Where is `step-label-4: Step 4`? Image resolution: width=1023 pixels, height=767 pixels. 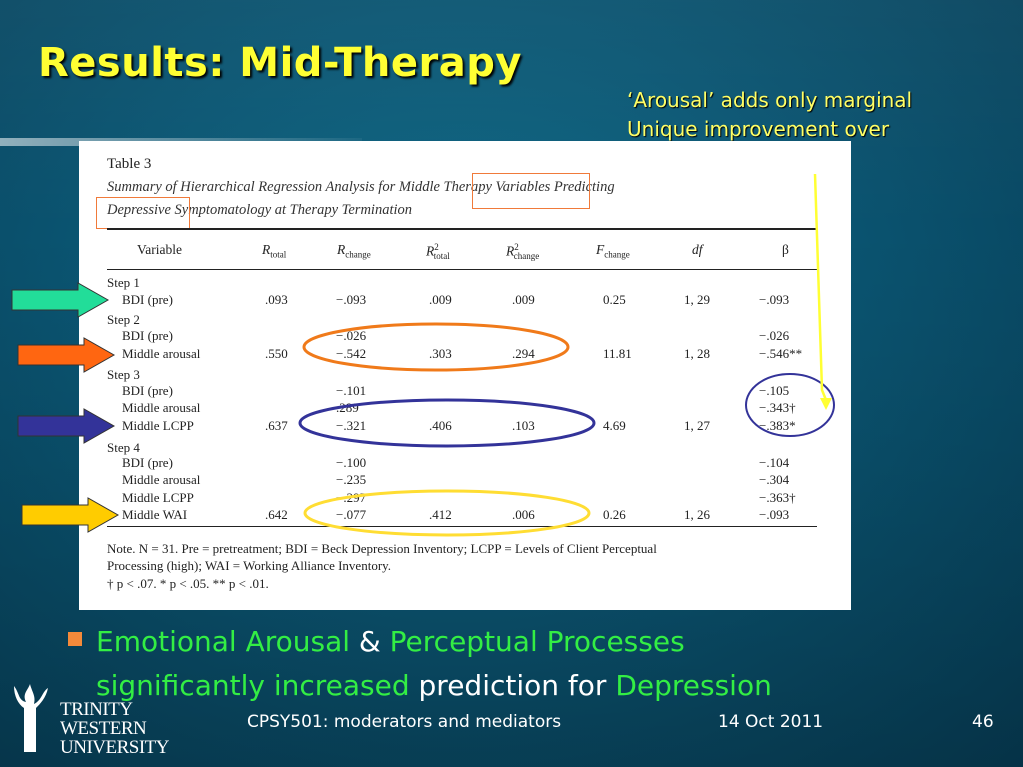 step-label-4: Step 4 is located at coordinates (123, 447).